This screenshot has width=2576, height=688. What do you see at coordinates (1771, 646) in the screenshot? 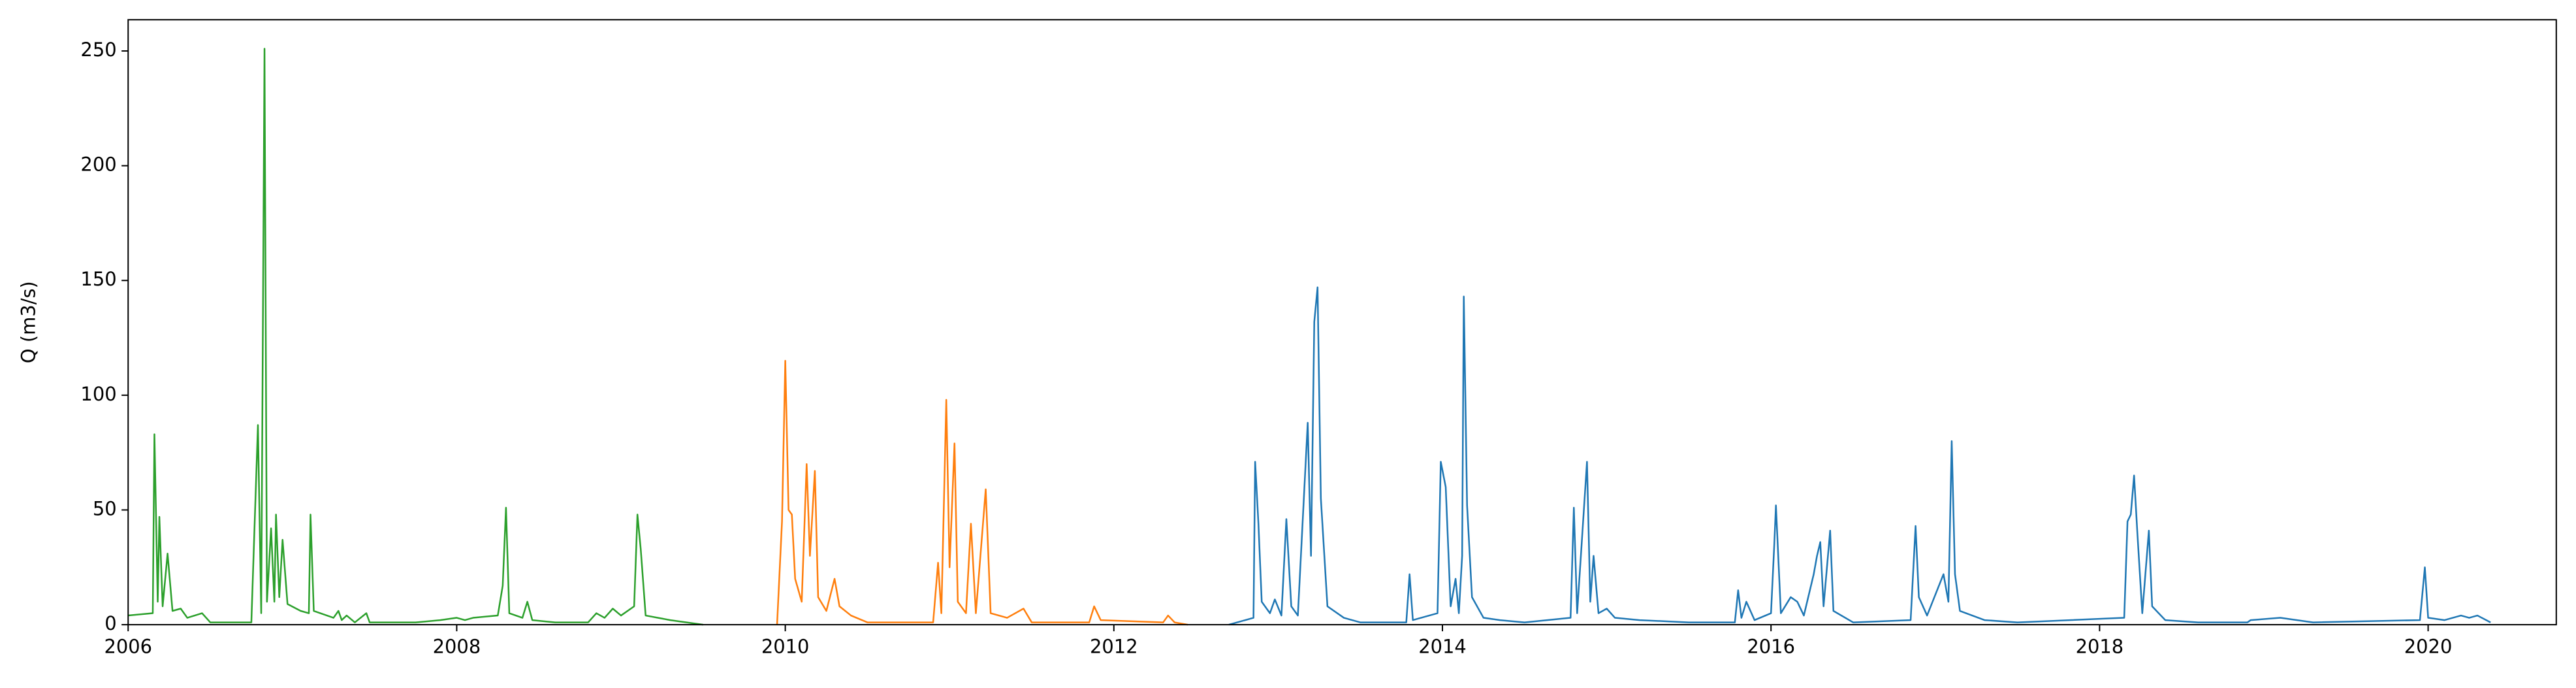
I see `x-tick-label: 2016` at bounding box center [1771, 646].